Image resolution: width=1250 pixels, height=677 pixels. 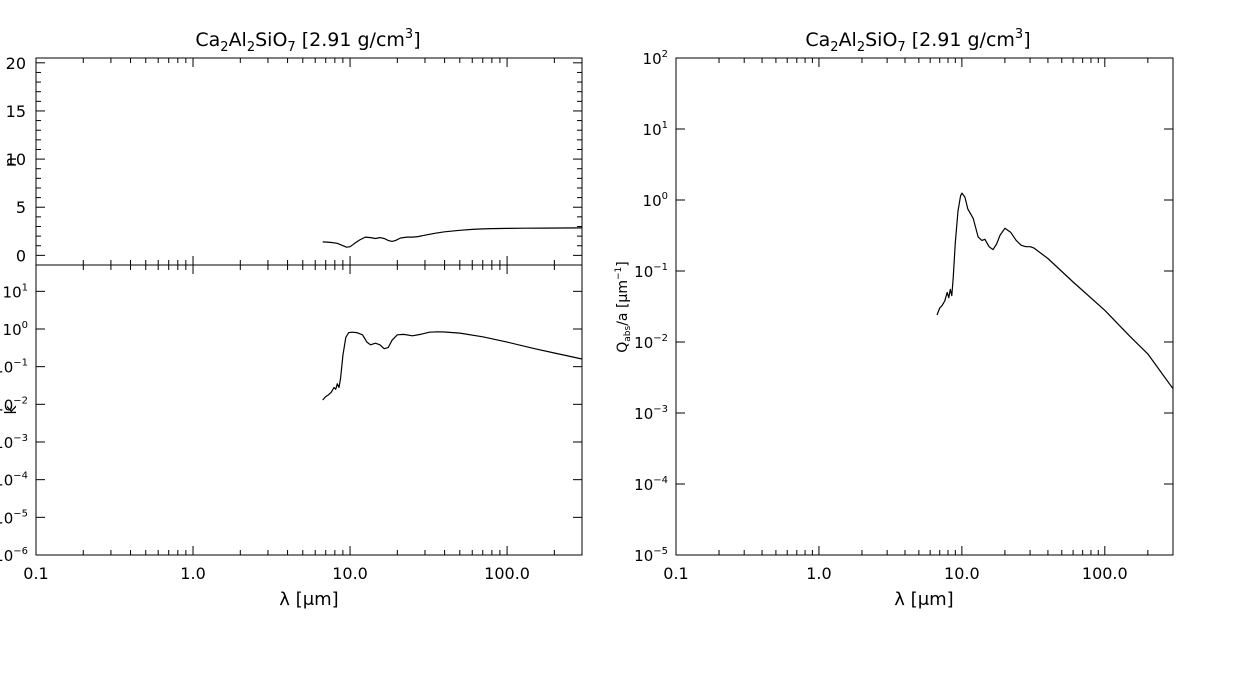 I want to click on qabs-xtick-label: 0.1, so click(x=675, y=573).